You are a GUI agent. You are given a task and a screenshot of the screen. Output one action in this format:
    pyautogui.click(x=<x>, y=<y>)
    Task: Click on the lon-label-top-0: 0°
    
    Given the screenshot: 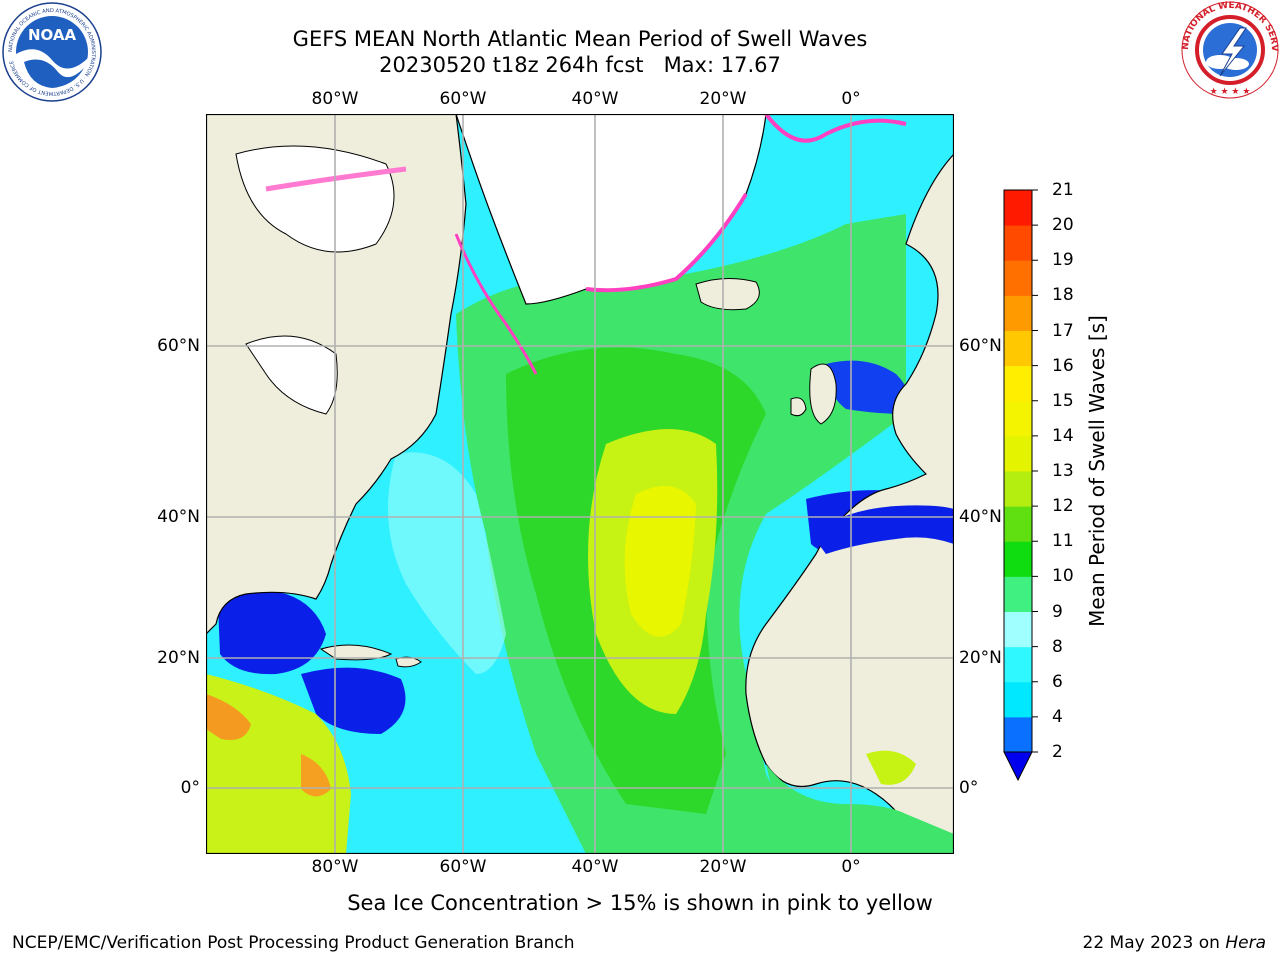 What is the action you would take?
    pyautogui.click(x=851, y=99)
    